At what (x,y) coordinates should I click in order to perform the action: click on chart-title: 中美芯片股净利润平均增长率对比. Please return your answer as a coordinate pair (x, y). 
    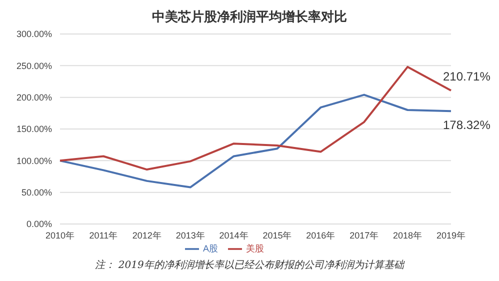
    Looking at the image, I should click on (249, 17).